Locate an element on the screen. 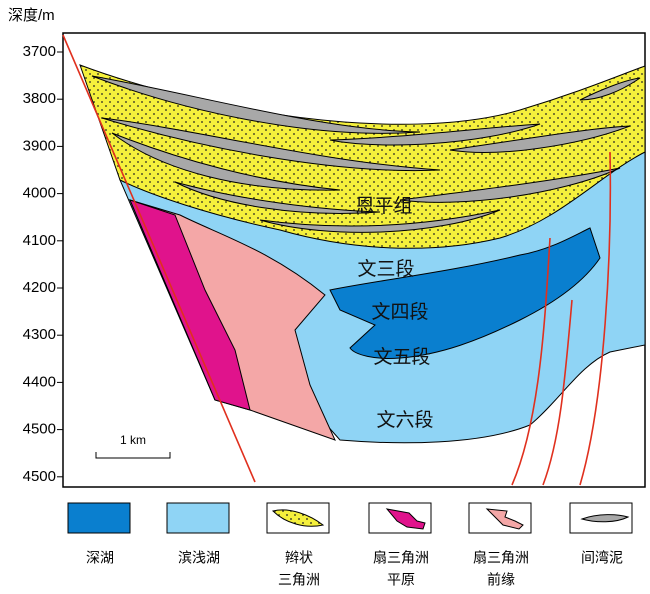  y-tick-label: 4300 is located at coordinates (39, 334).